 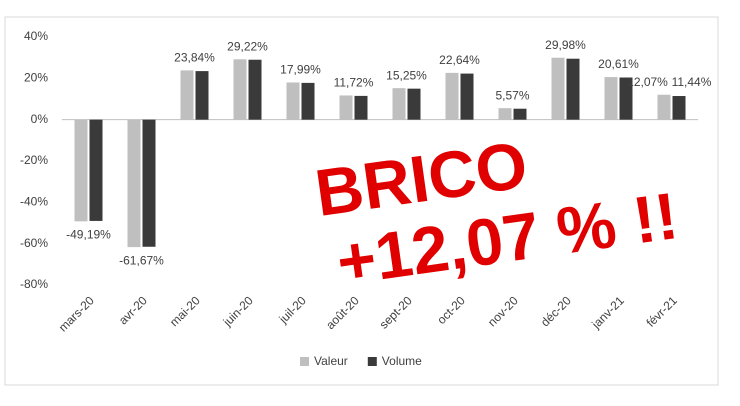 What do you see at coordinates (34, 243) in the screenshot?
I see `y-tick-label: -60%` at bounding box center [34, 243].